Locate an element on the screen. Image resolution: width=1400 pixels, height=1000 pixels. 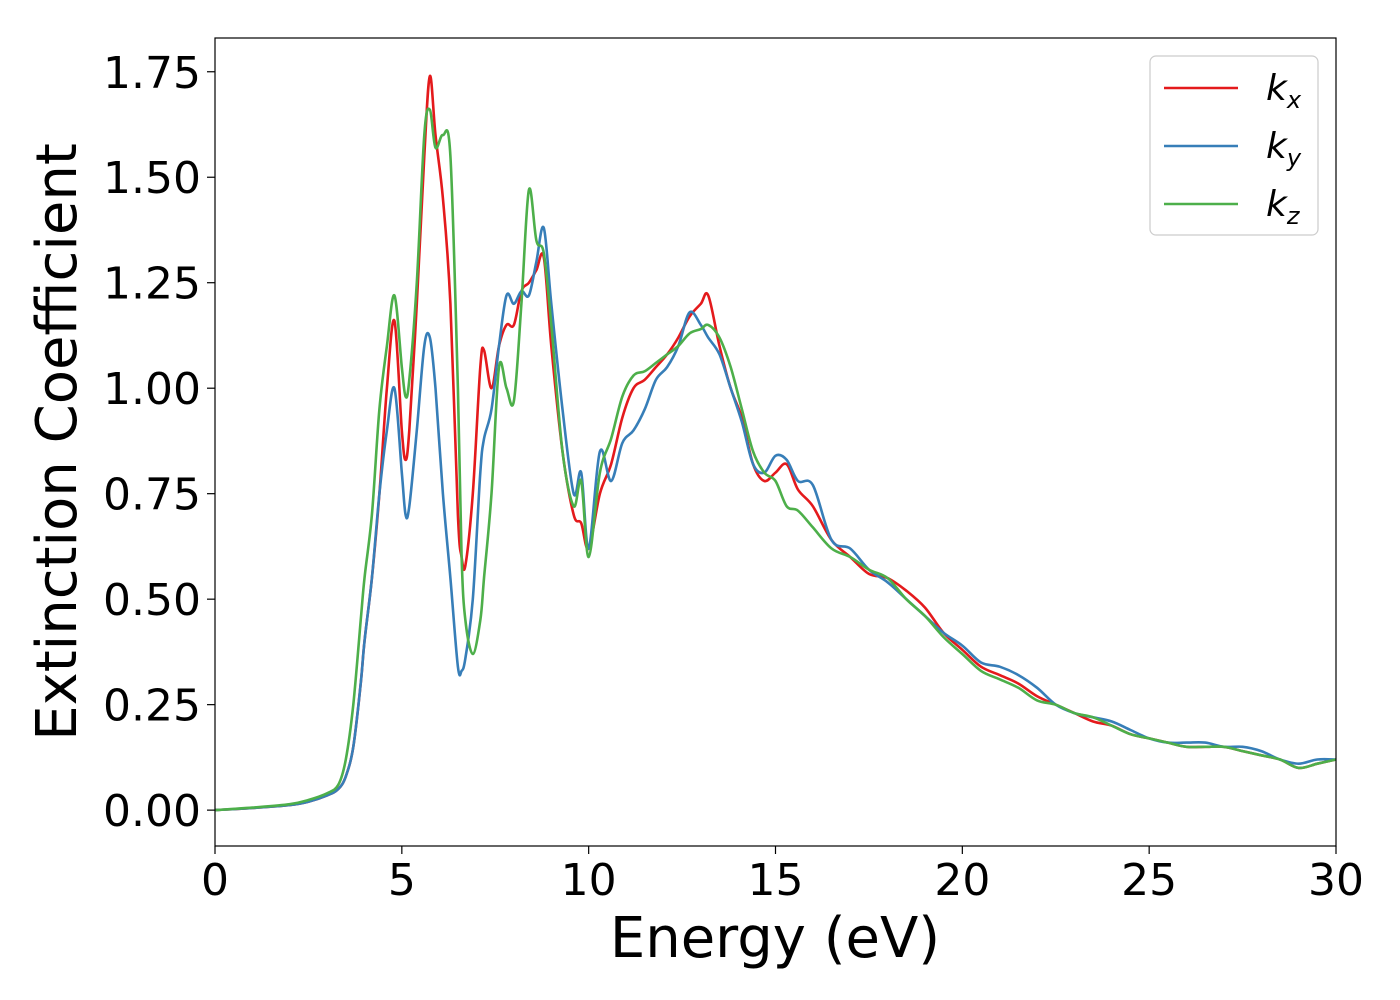
y-axis-ticks: 0.00 0.25 0.50 0.75 1.00 1.25 1.50 1.75 is located at coordinates (159, 442).